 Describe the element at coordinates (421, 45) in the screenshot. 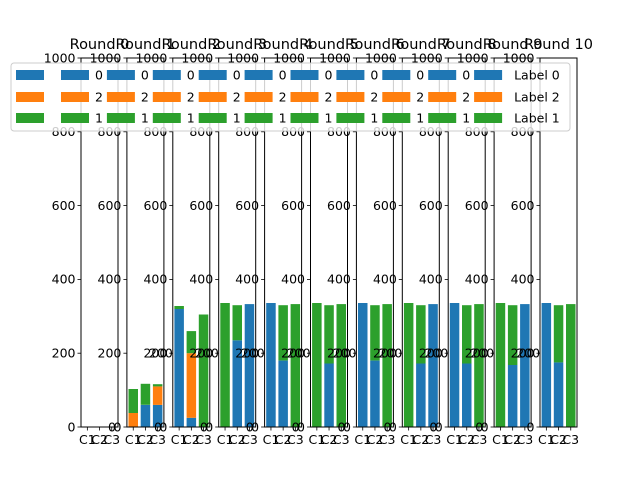

I see `panel-title-7: Round 7` at that location.